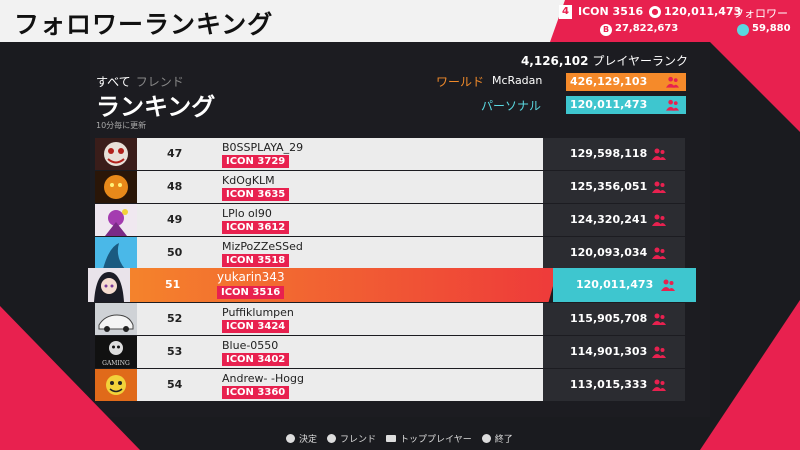  What do you see at coordinates (251, 277) in the screenshot?
I see `player-name: yukarin343` at bounding box center [251, 277].